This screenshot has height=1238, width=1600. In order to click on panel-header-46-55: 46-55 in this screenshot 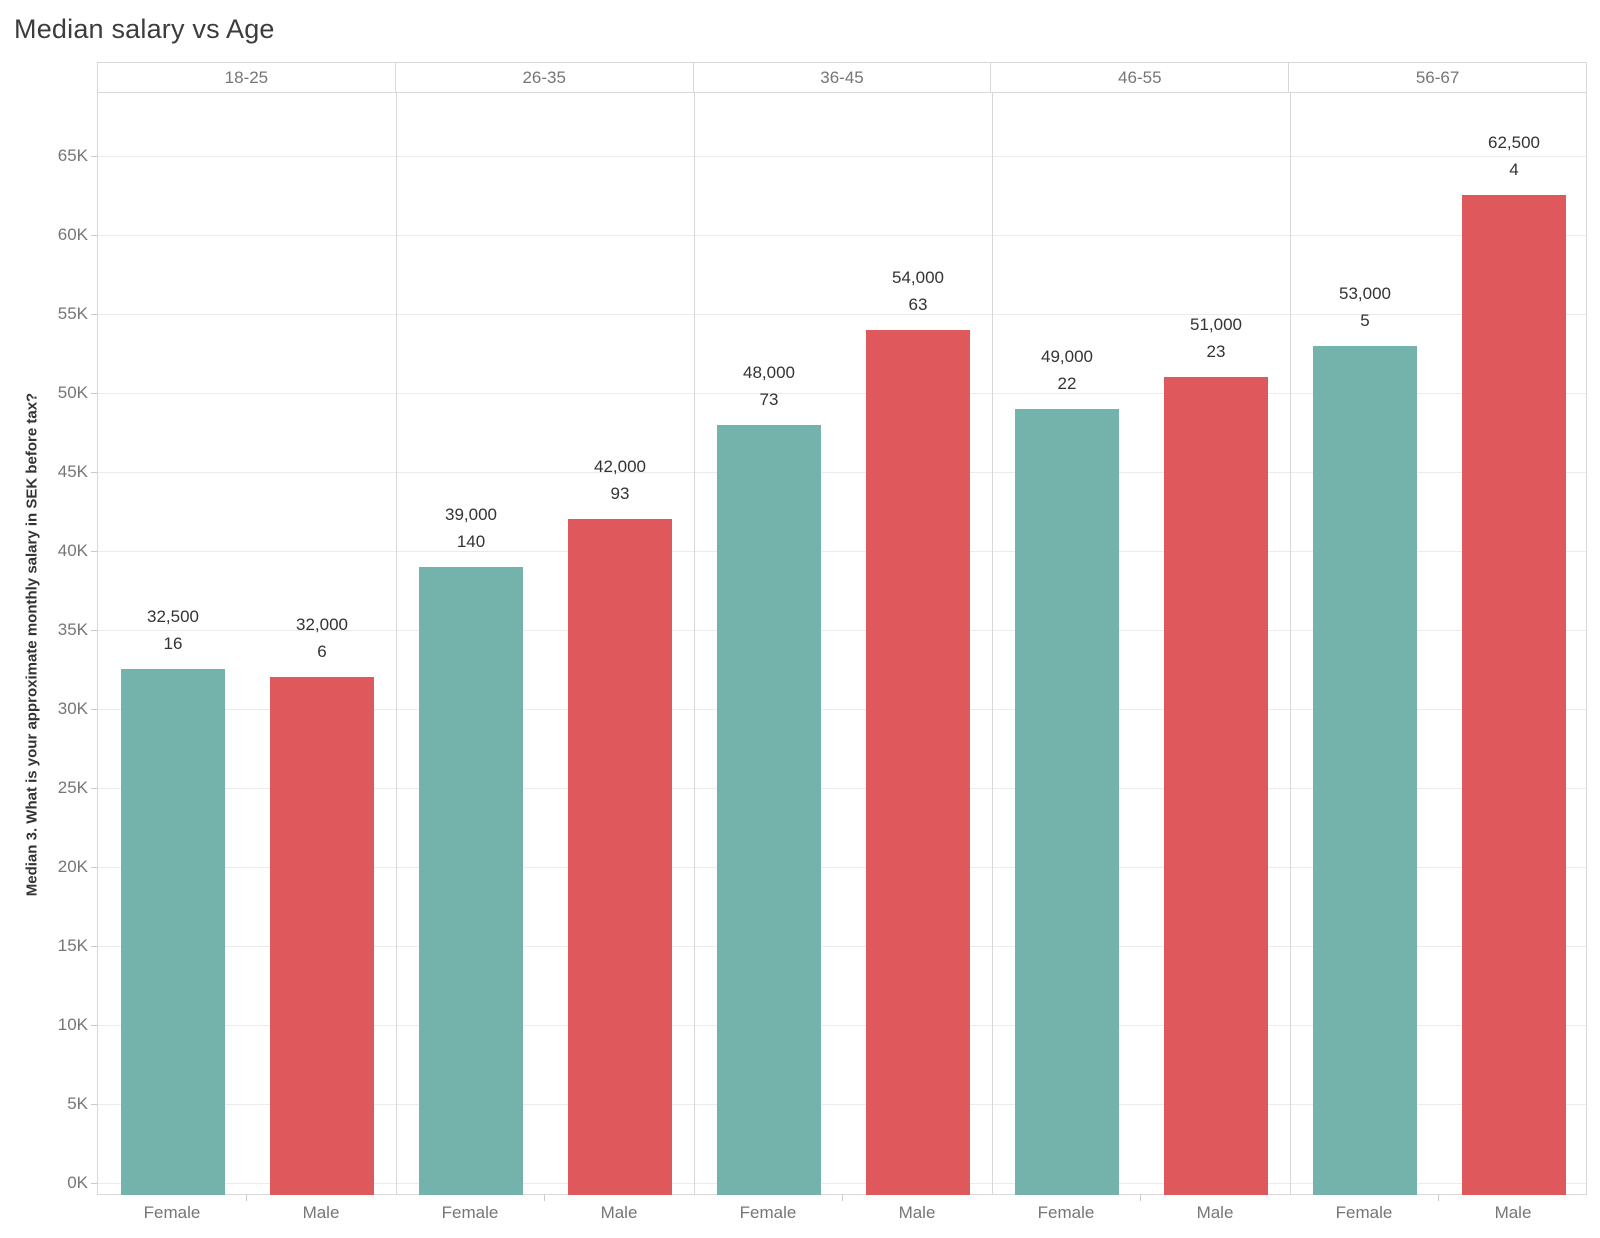, I will do `click(1140, 77)`.